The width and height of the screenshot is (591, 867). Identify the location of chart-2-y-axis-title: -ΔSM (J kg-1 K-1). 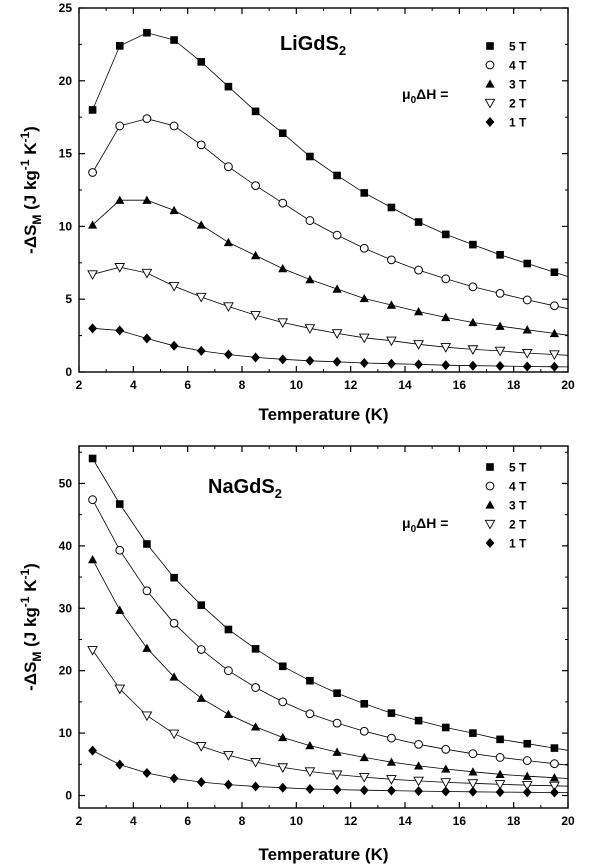
(31, 627).